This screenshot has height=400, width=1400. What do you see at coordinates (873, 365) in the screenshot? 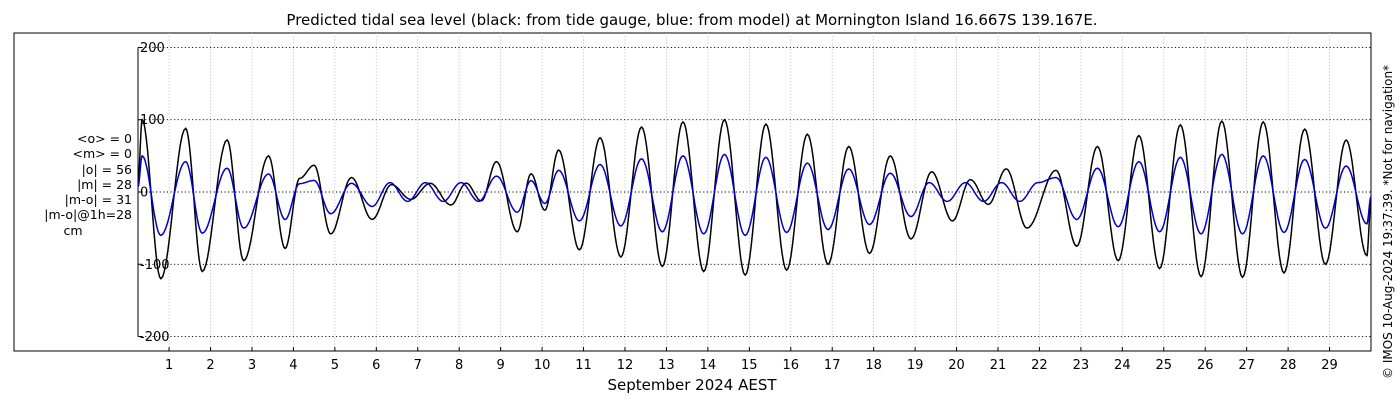
I see `x-tick-label-18: 18` at bounding box center [873, 365].